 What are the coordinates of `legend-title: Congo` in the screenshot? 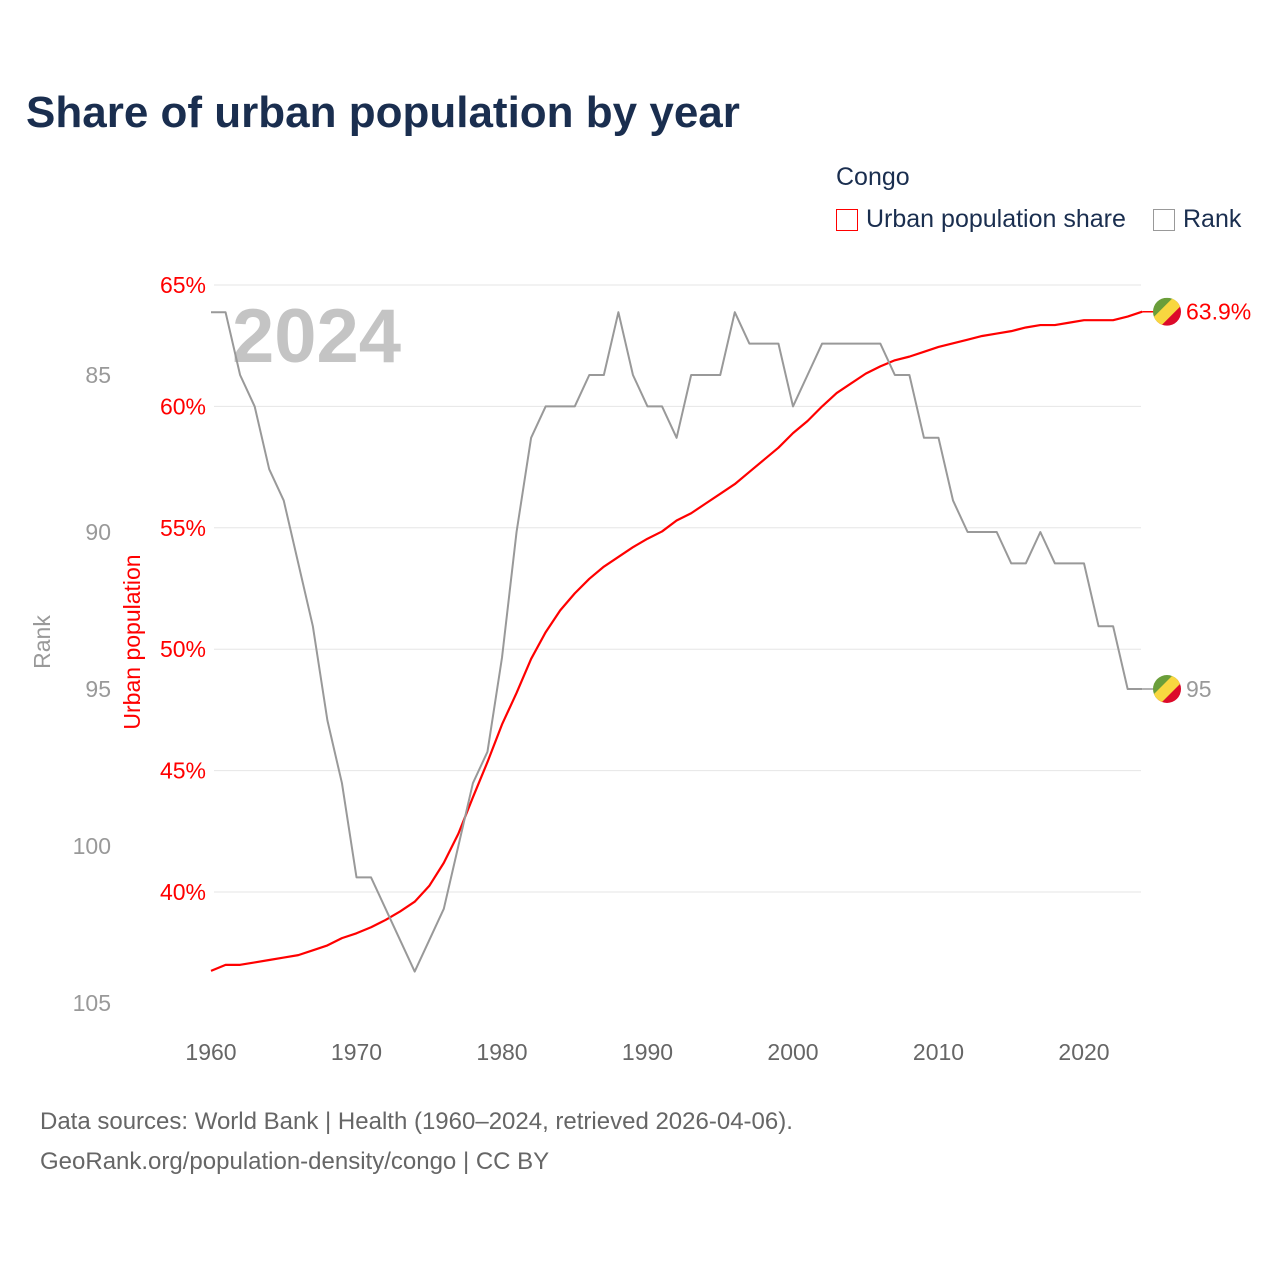 It's located at (873, 177).